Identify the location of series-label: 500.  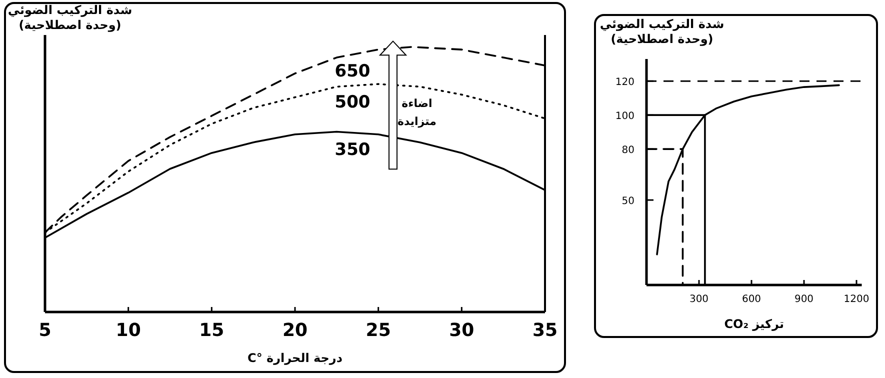
(352, 102).